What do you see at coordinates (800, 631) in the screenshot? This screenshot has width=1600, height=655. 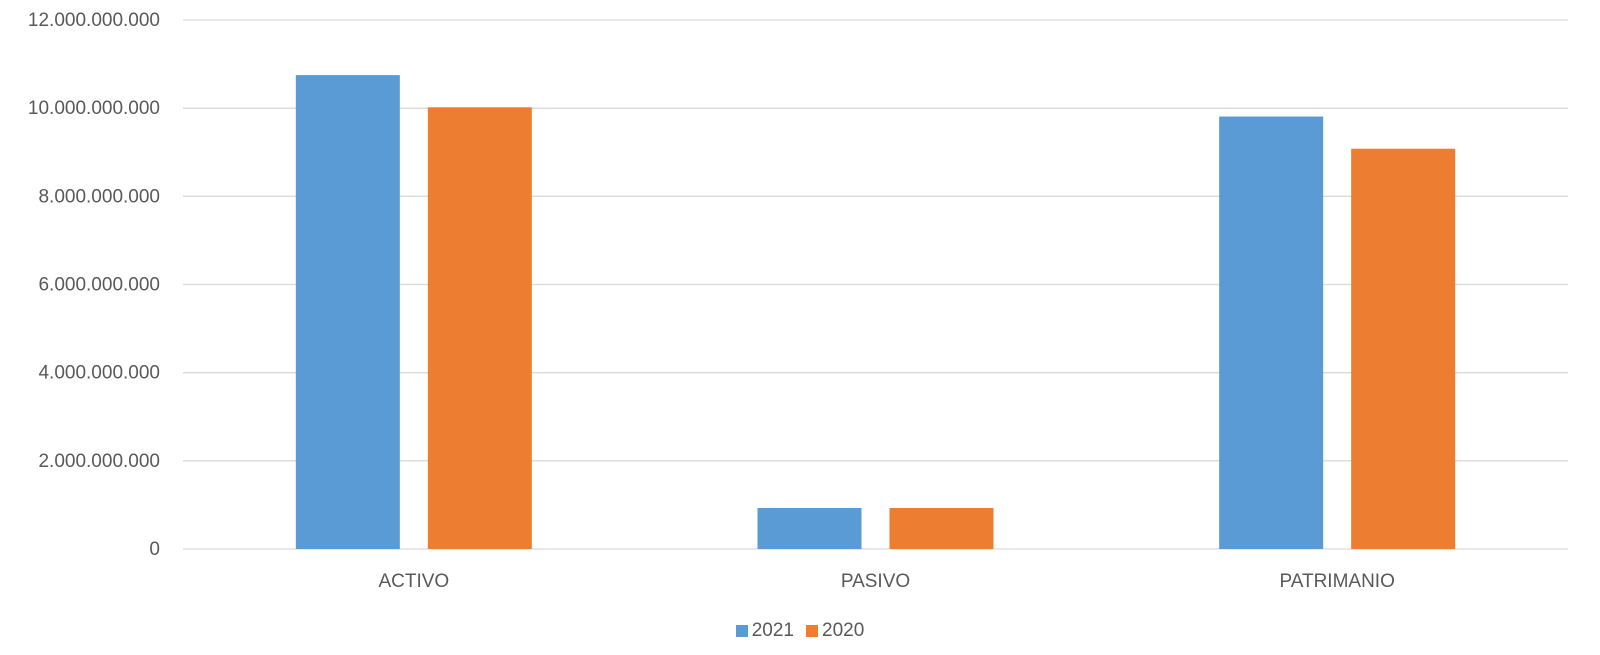 I see `legend: 2021 2020` at bounding box center [800, 631].